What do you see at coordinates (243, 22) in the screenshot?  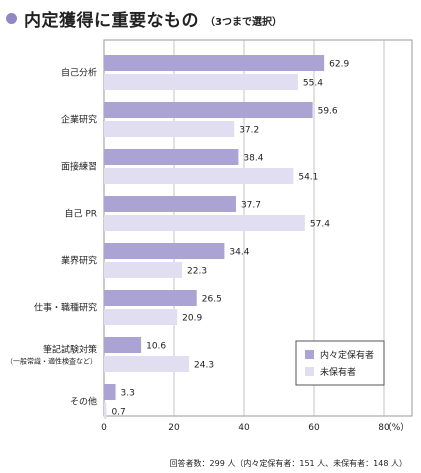 I see `chart-subtitle: （3つまで選択）` at bounding box center [243, 22].